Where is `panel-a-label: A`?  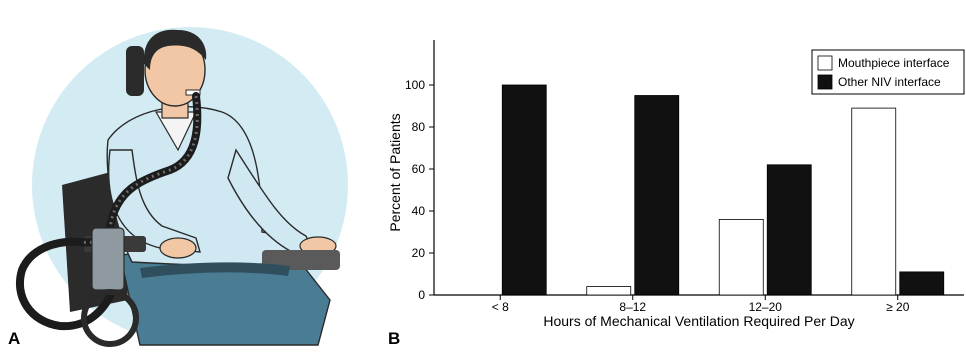 panel-a-label: A is located at coordinates (14, 338).